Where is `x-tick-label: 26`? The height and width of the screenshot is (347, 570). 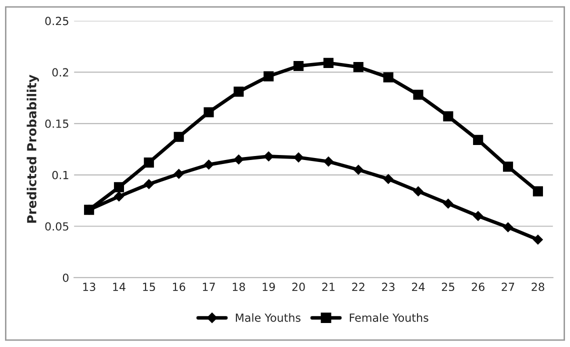 x-tick-label: 26 is located at coordinates (478, 287).